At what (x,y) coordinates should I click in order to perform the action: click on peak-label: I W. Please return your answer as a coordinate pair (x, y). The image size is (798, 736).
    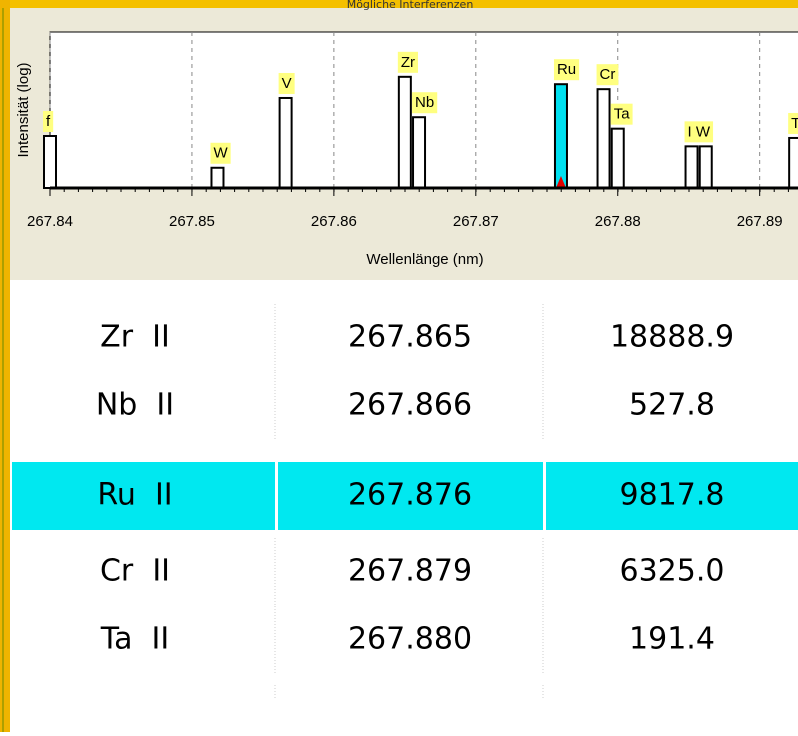
    Looking at the image, I should click on (699, 131).